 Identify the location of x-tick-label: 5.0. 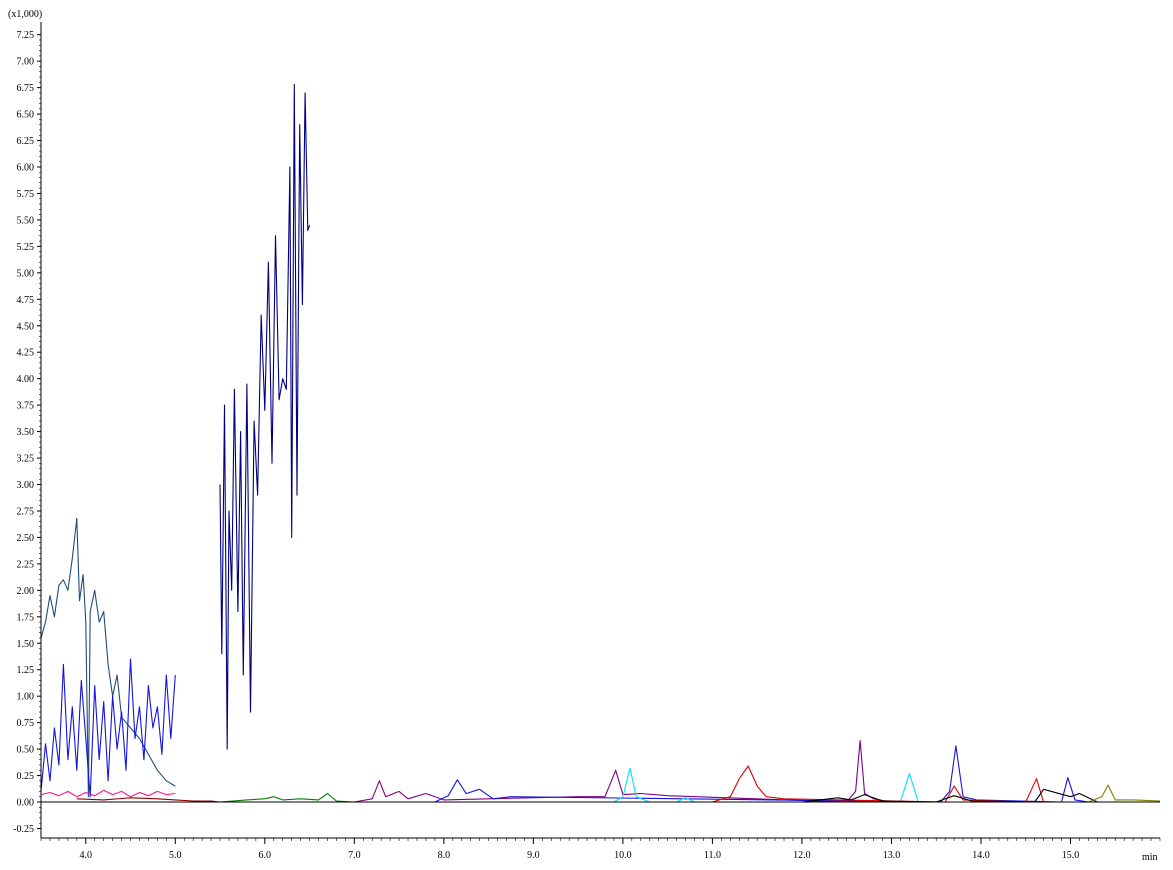
(175, 855).